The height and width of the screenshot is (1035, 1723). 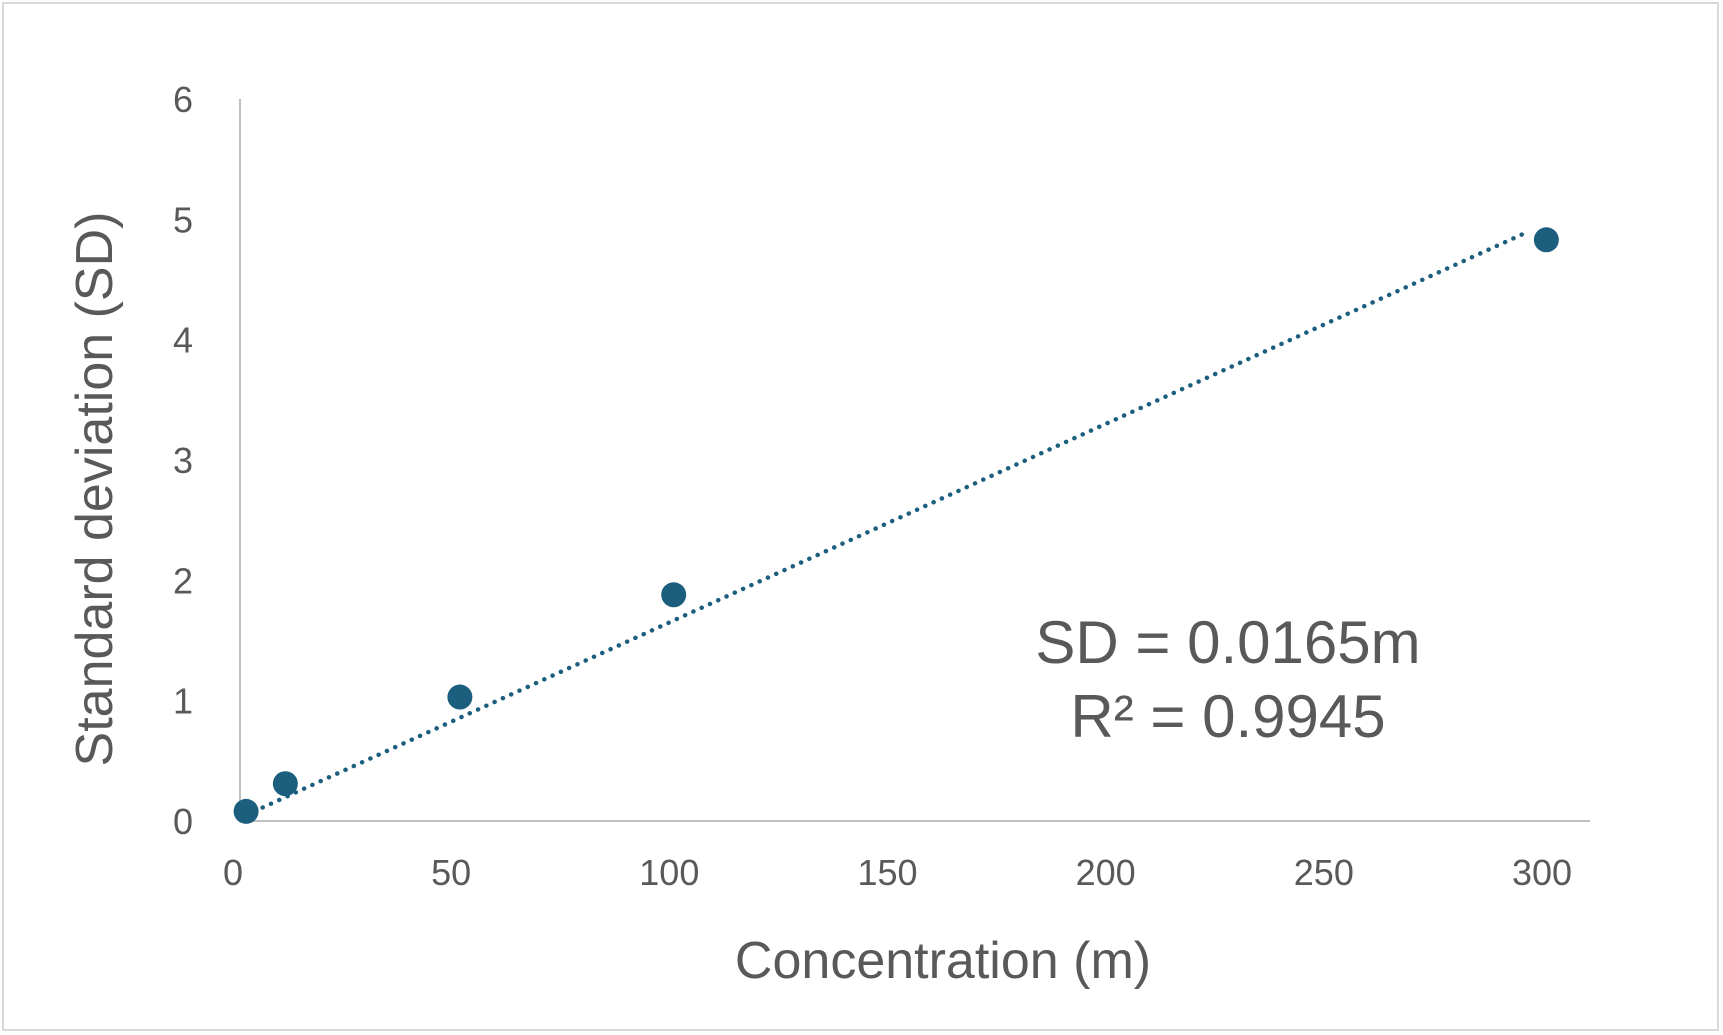 I want to click on r-squared-label: R² = 0.9945, so click(x=1227, y=716).